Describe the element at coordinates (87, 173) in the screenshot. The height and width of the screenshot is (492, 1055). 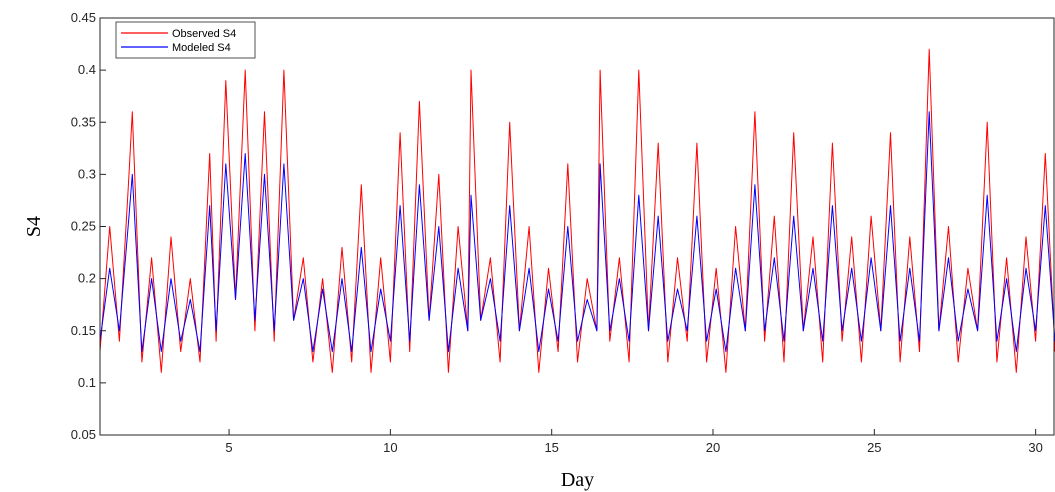
I see `y-tick-label: 0.3` at that location.